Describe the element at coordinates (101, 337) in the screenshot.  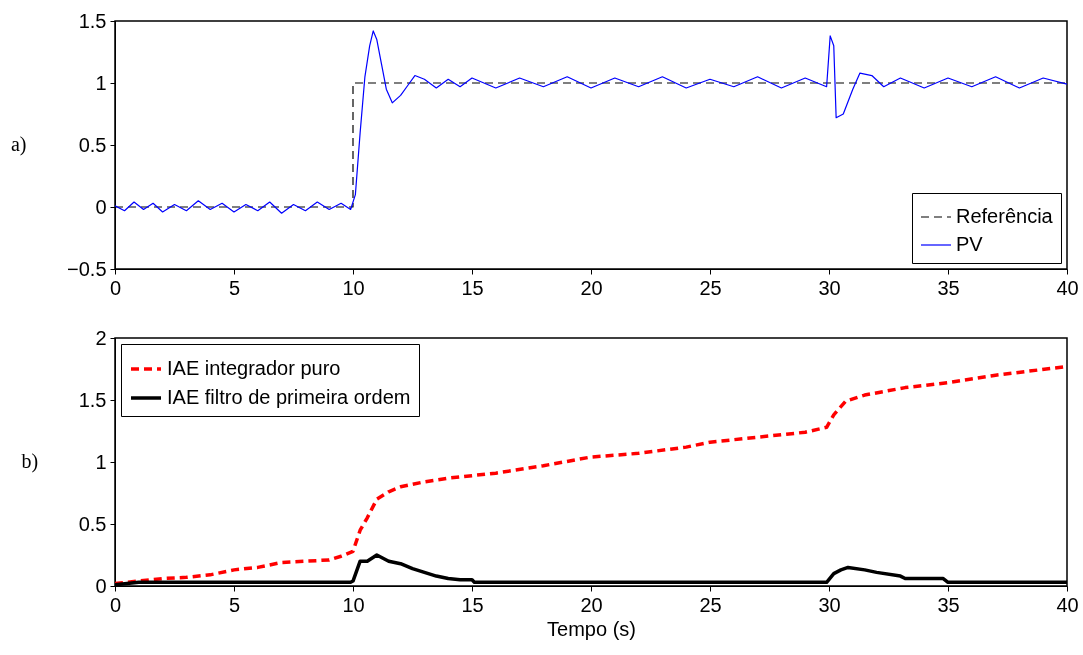
I see `y-tick-label: 2` at that location.